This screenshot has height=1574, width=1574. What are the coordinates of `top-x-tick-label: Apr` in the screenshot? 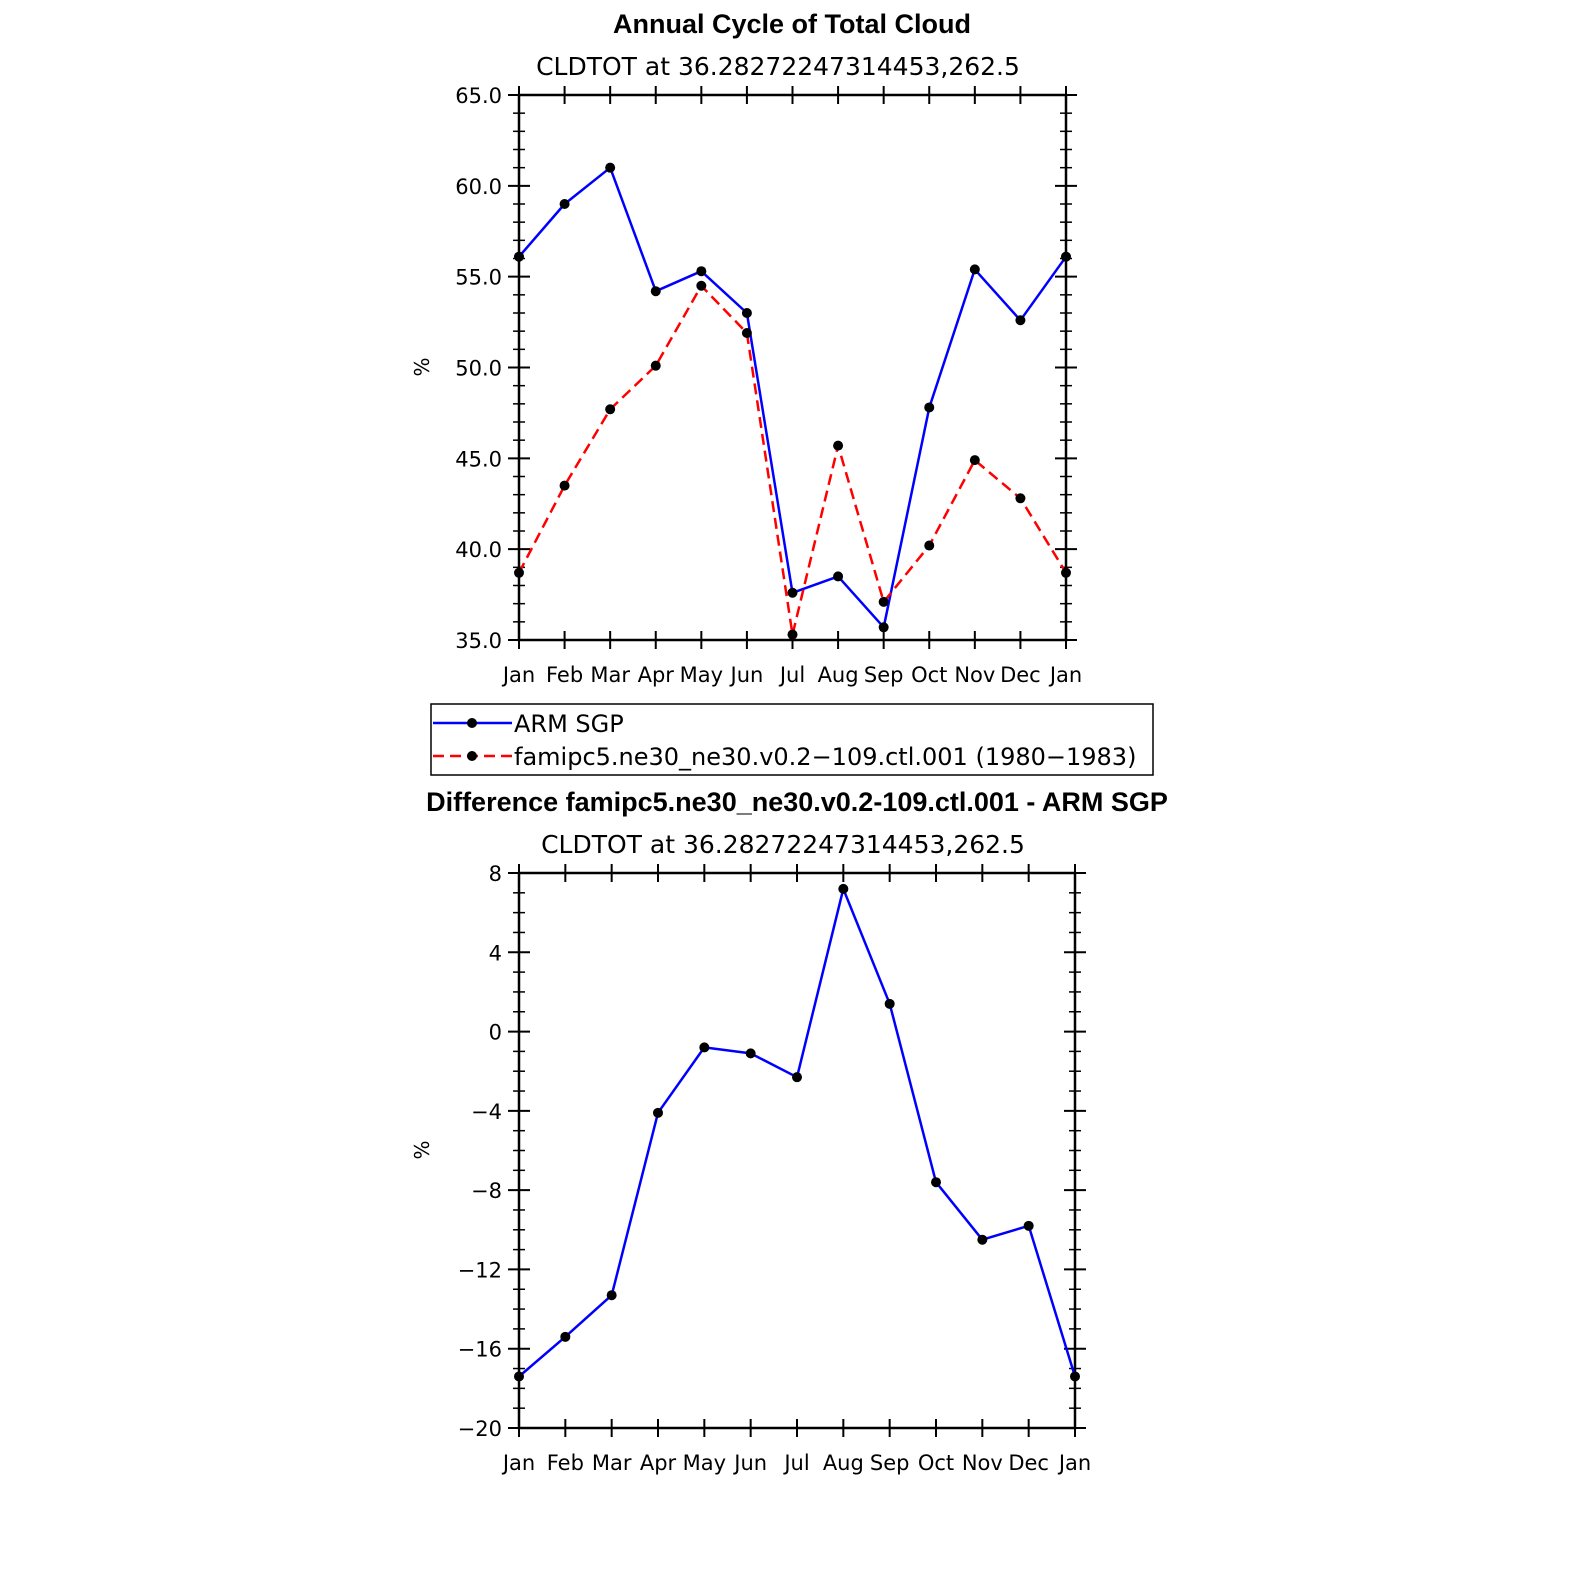 It's located at (656, 675).